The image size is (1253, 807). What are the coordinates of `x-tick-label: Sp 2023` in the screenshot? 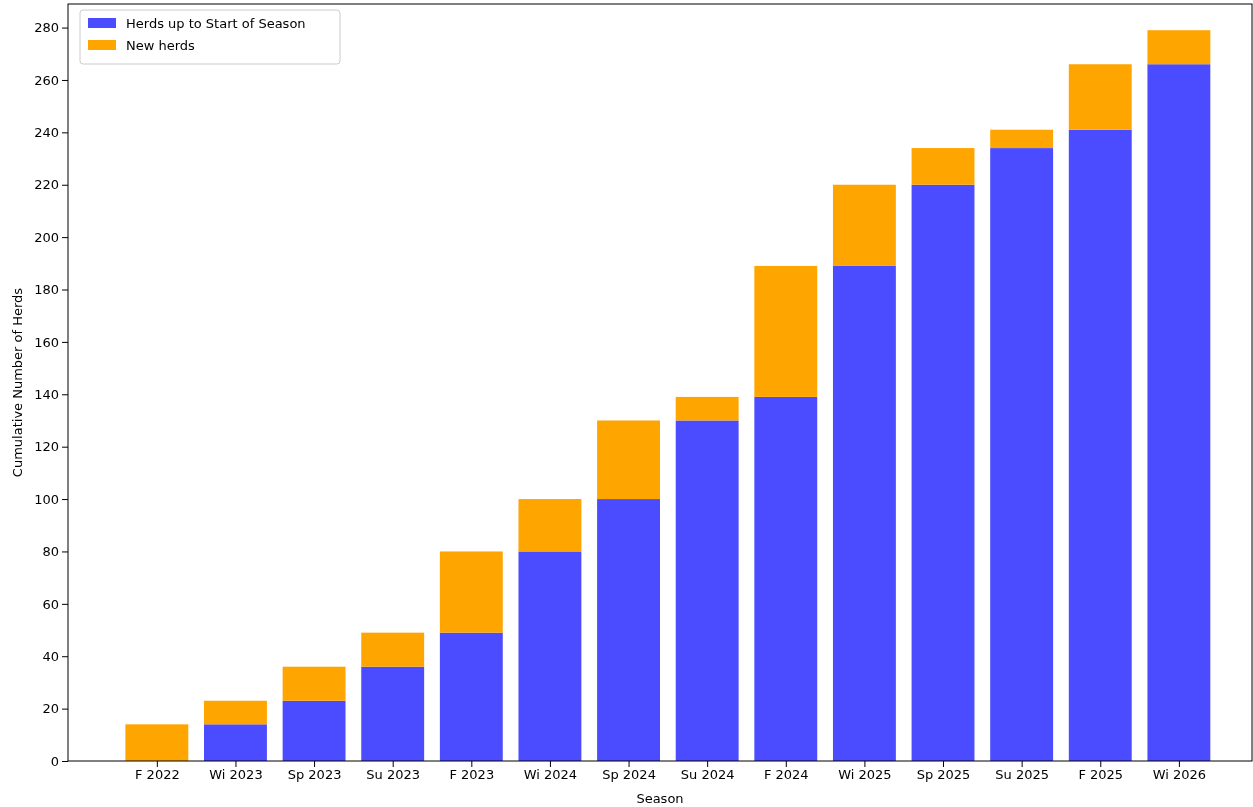 It's located at (314, 775).